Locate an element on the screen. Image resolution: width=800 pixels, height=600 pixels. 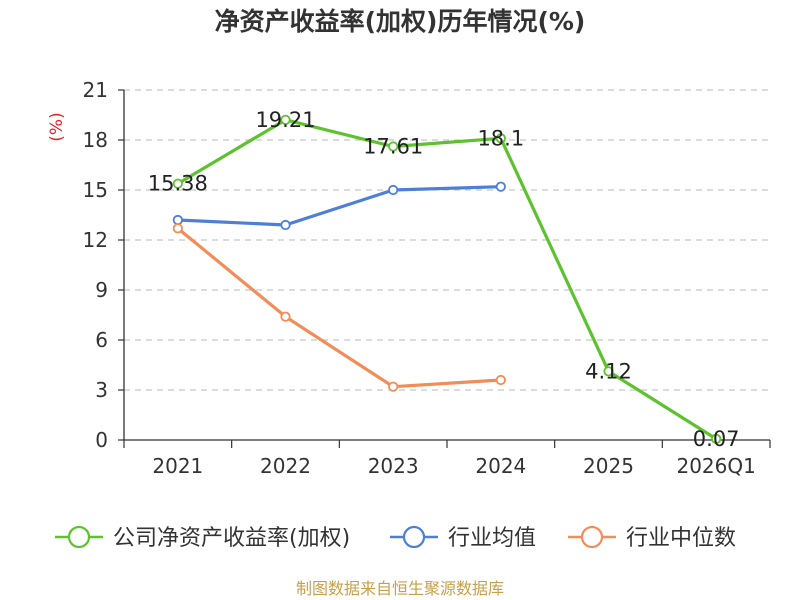
data-label-2021: 15.38 is located at coordinates (178, 184).